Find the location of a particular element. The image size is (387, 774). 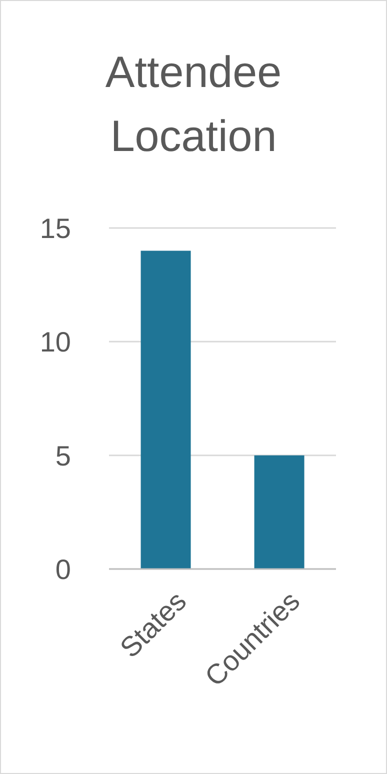

y-tick-label: 10 is located at coordinates (55, 342).